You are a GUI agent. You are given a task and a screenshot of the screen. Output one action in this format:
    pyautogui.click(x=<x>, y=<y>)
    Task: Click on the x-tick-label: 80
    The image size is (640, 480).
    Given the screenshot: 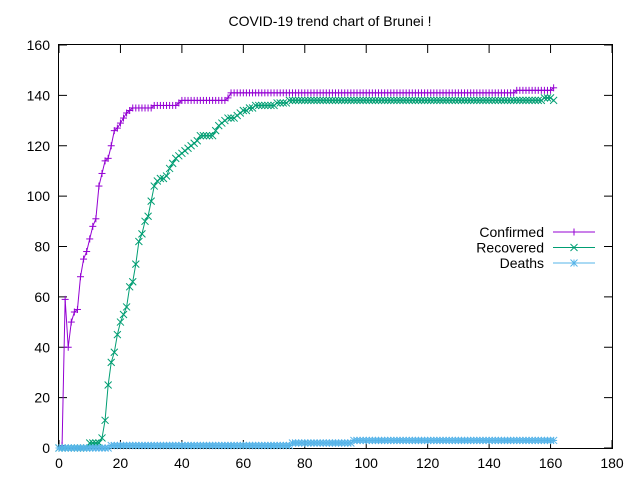 What is the action you would take?
    pyautogui.click(x=305, y=463)
    